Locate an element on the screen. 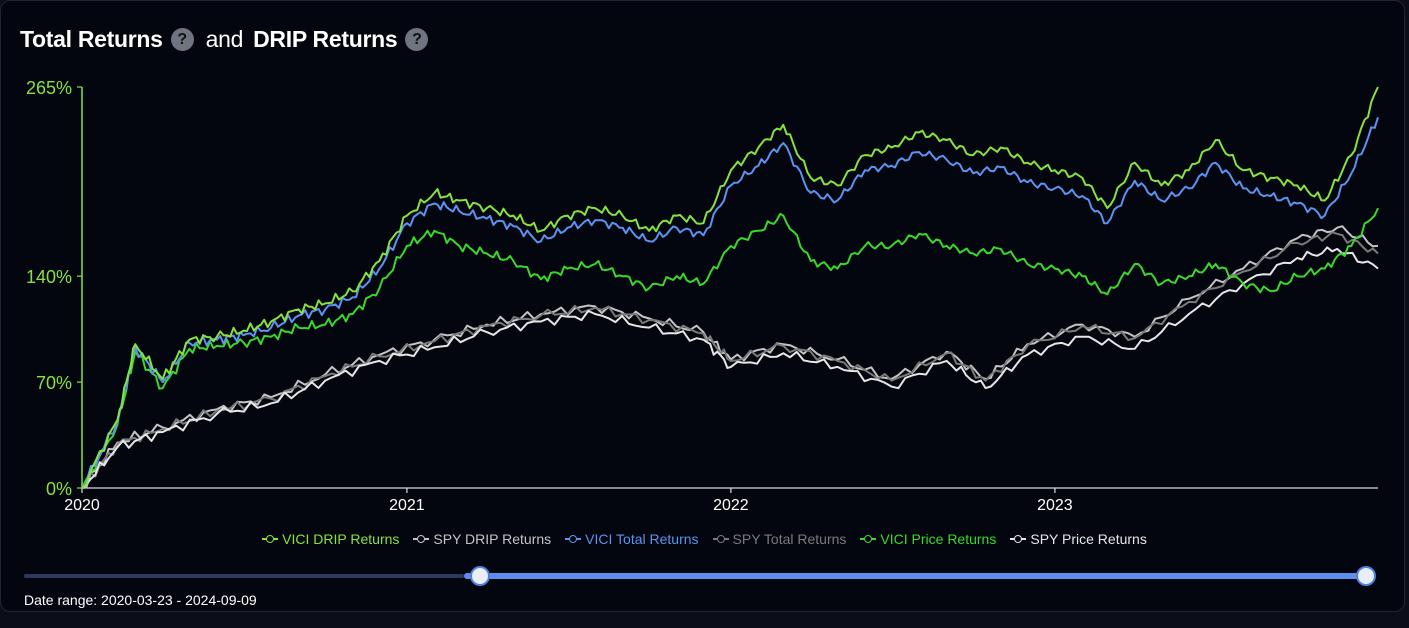 The height and width of the screenshot is (628, 1409). y-tick-label: 0% is located at coordinates (59, 489).